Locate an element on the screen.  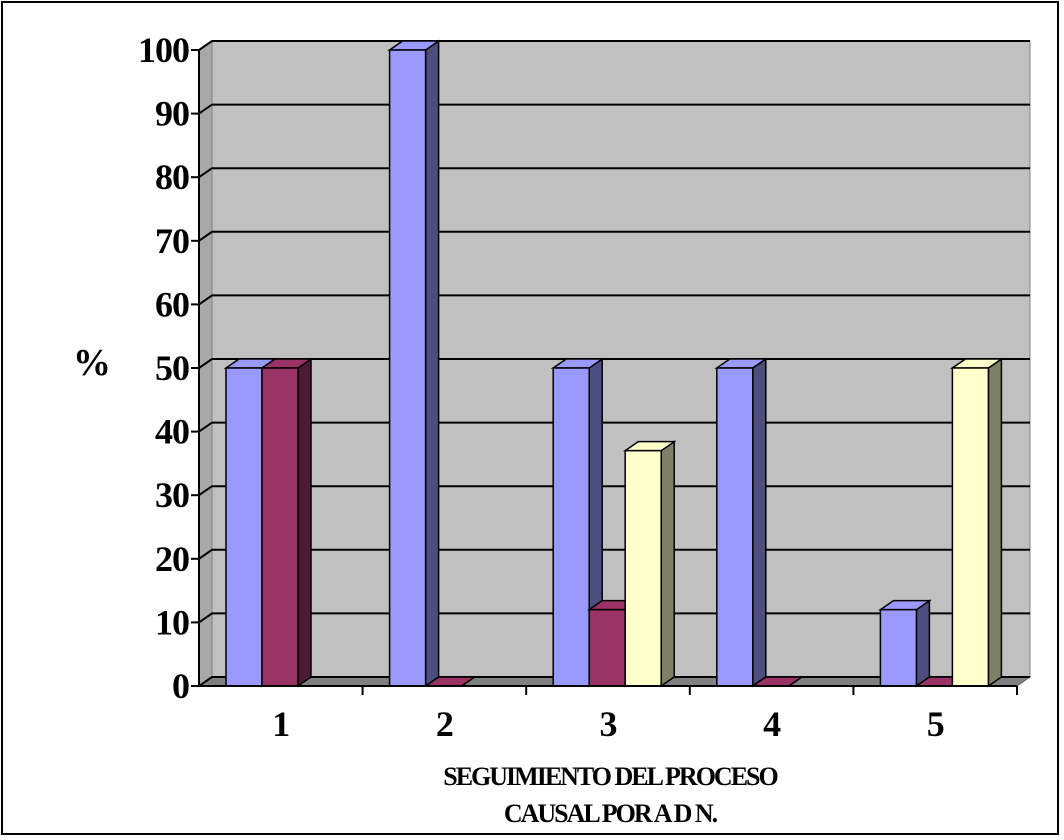
y-tick-label: 30 is located at coordinates (172, 495).